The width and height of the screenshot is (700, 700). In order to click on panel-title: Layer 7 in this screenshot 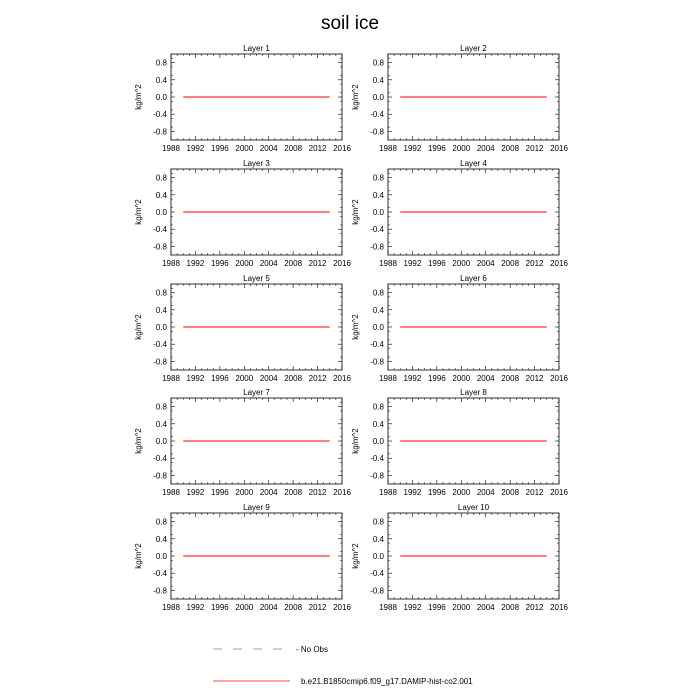, I will do `click(256, 392)`.